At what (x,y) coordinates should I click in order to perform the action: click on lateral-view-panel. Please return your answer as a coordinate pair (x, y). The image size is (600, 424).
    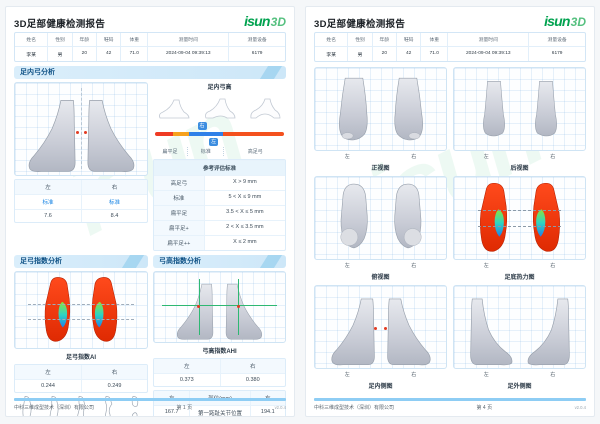
    Looking at the image, I should click on (519, 326).